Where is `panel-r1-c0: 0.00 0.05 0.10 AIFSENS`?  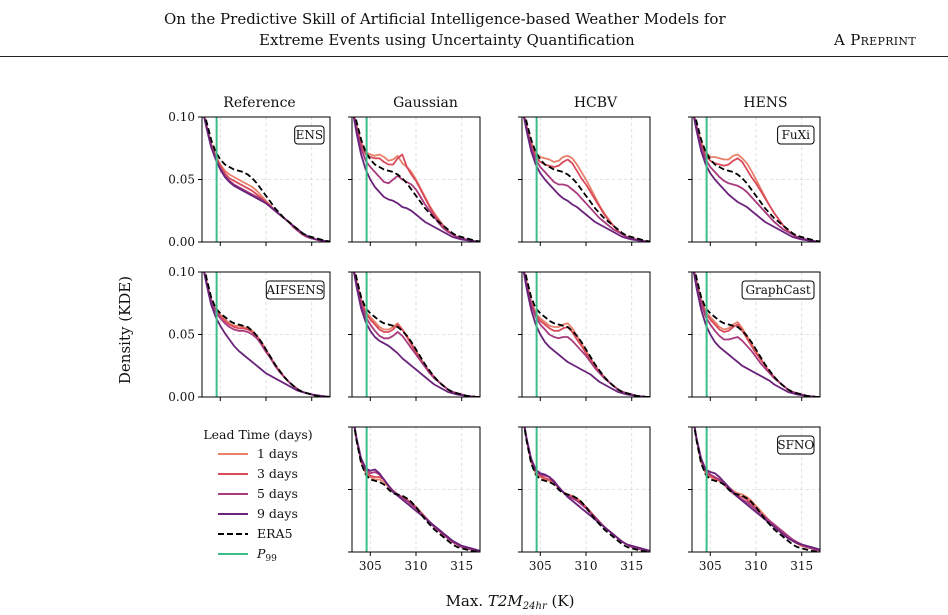
panel-r1-c0: 0.00 0.05 0.10 AIFSENS is located at coordinates (249, 334).